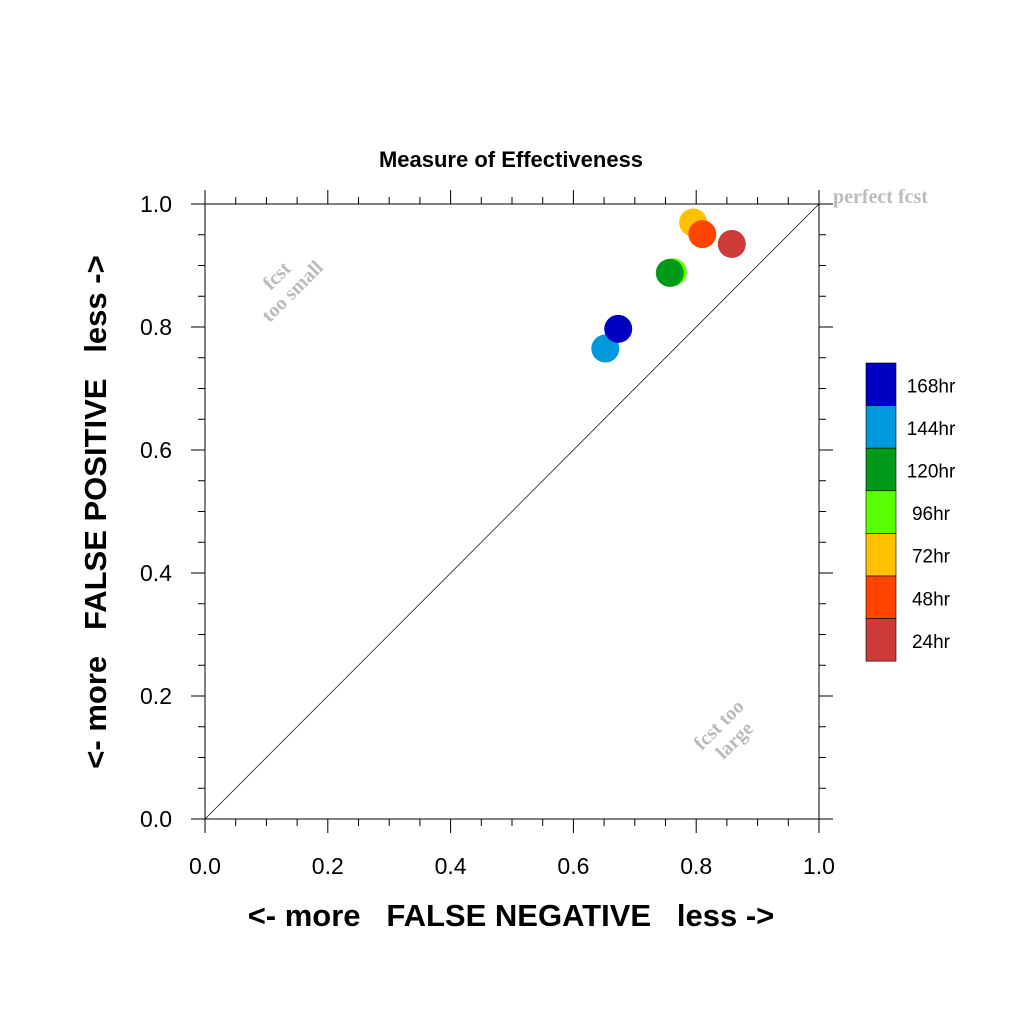 The image size is (1024, 1024). What do you see at coordinates (156, 573) in the screenshot?
I see `y-tick-label: 0.4` at bounding box center [156, 573].